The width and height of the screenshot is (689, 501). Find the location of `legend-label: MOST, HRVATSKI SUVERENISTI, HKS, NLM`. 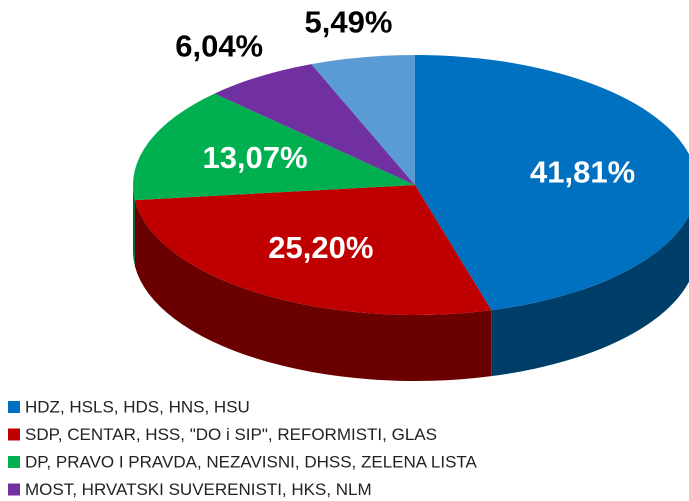

legend-label: MOST, HRVATSKI SUVERENISTI, HKS, NLM is located at coordinates (198, 489).